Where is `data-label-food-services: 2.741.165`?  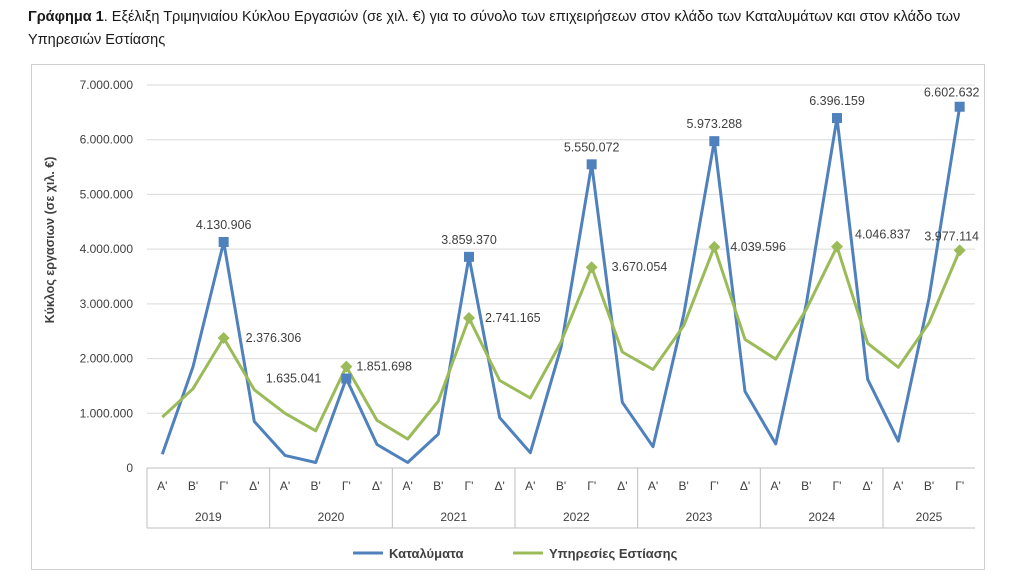
data-label-food-services: 2.741.165 is located at coordinates (513, 318).